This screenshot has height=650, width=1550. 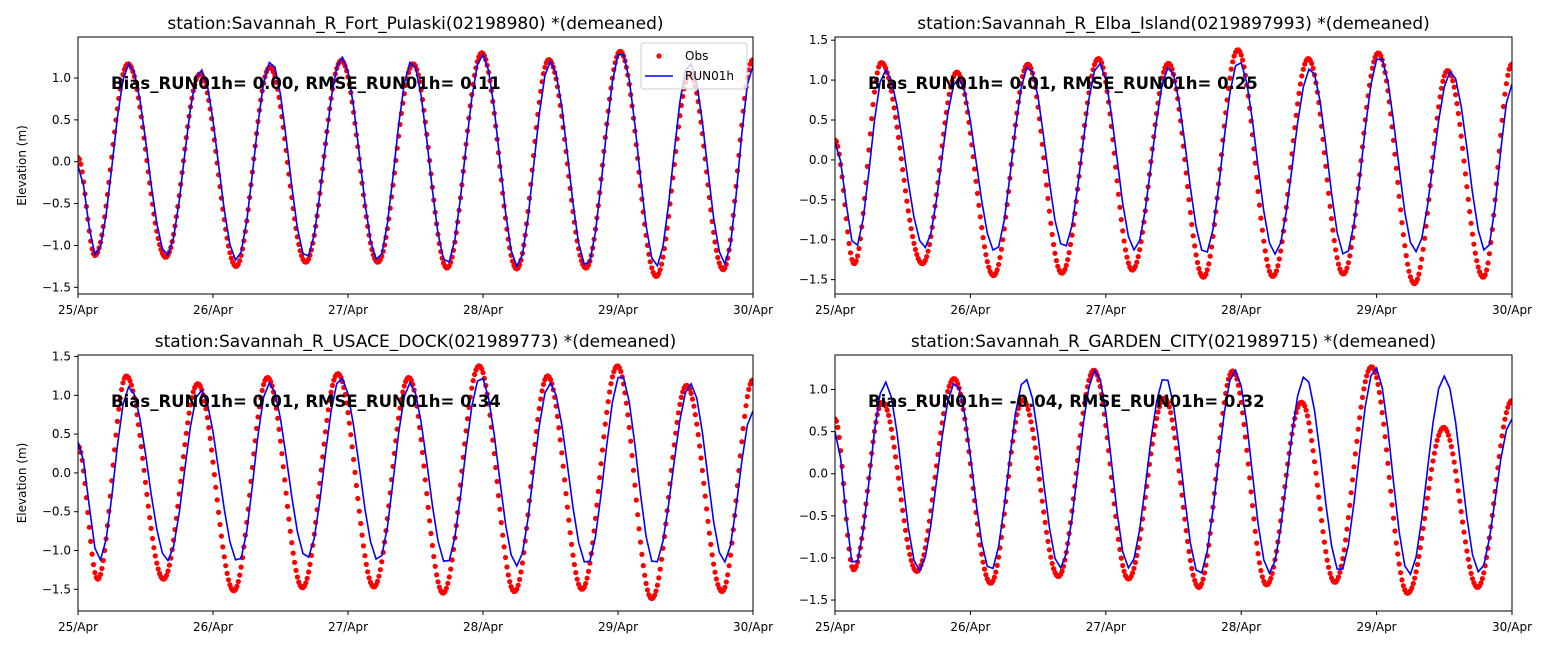 What do you see at coordinates (22, 483) in the screenshot?
I see `y-axis-label: Elevation (m)` at bounding box center [22, 483].